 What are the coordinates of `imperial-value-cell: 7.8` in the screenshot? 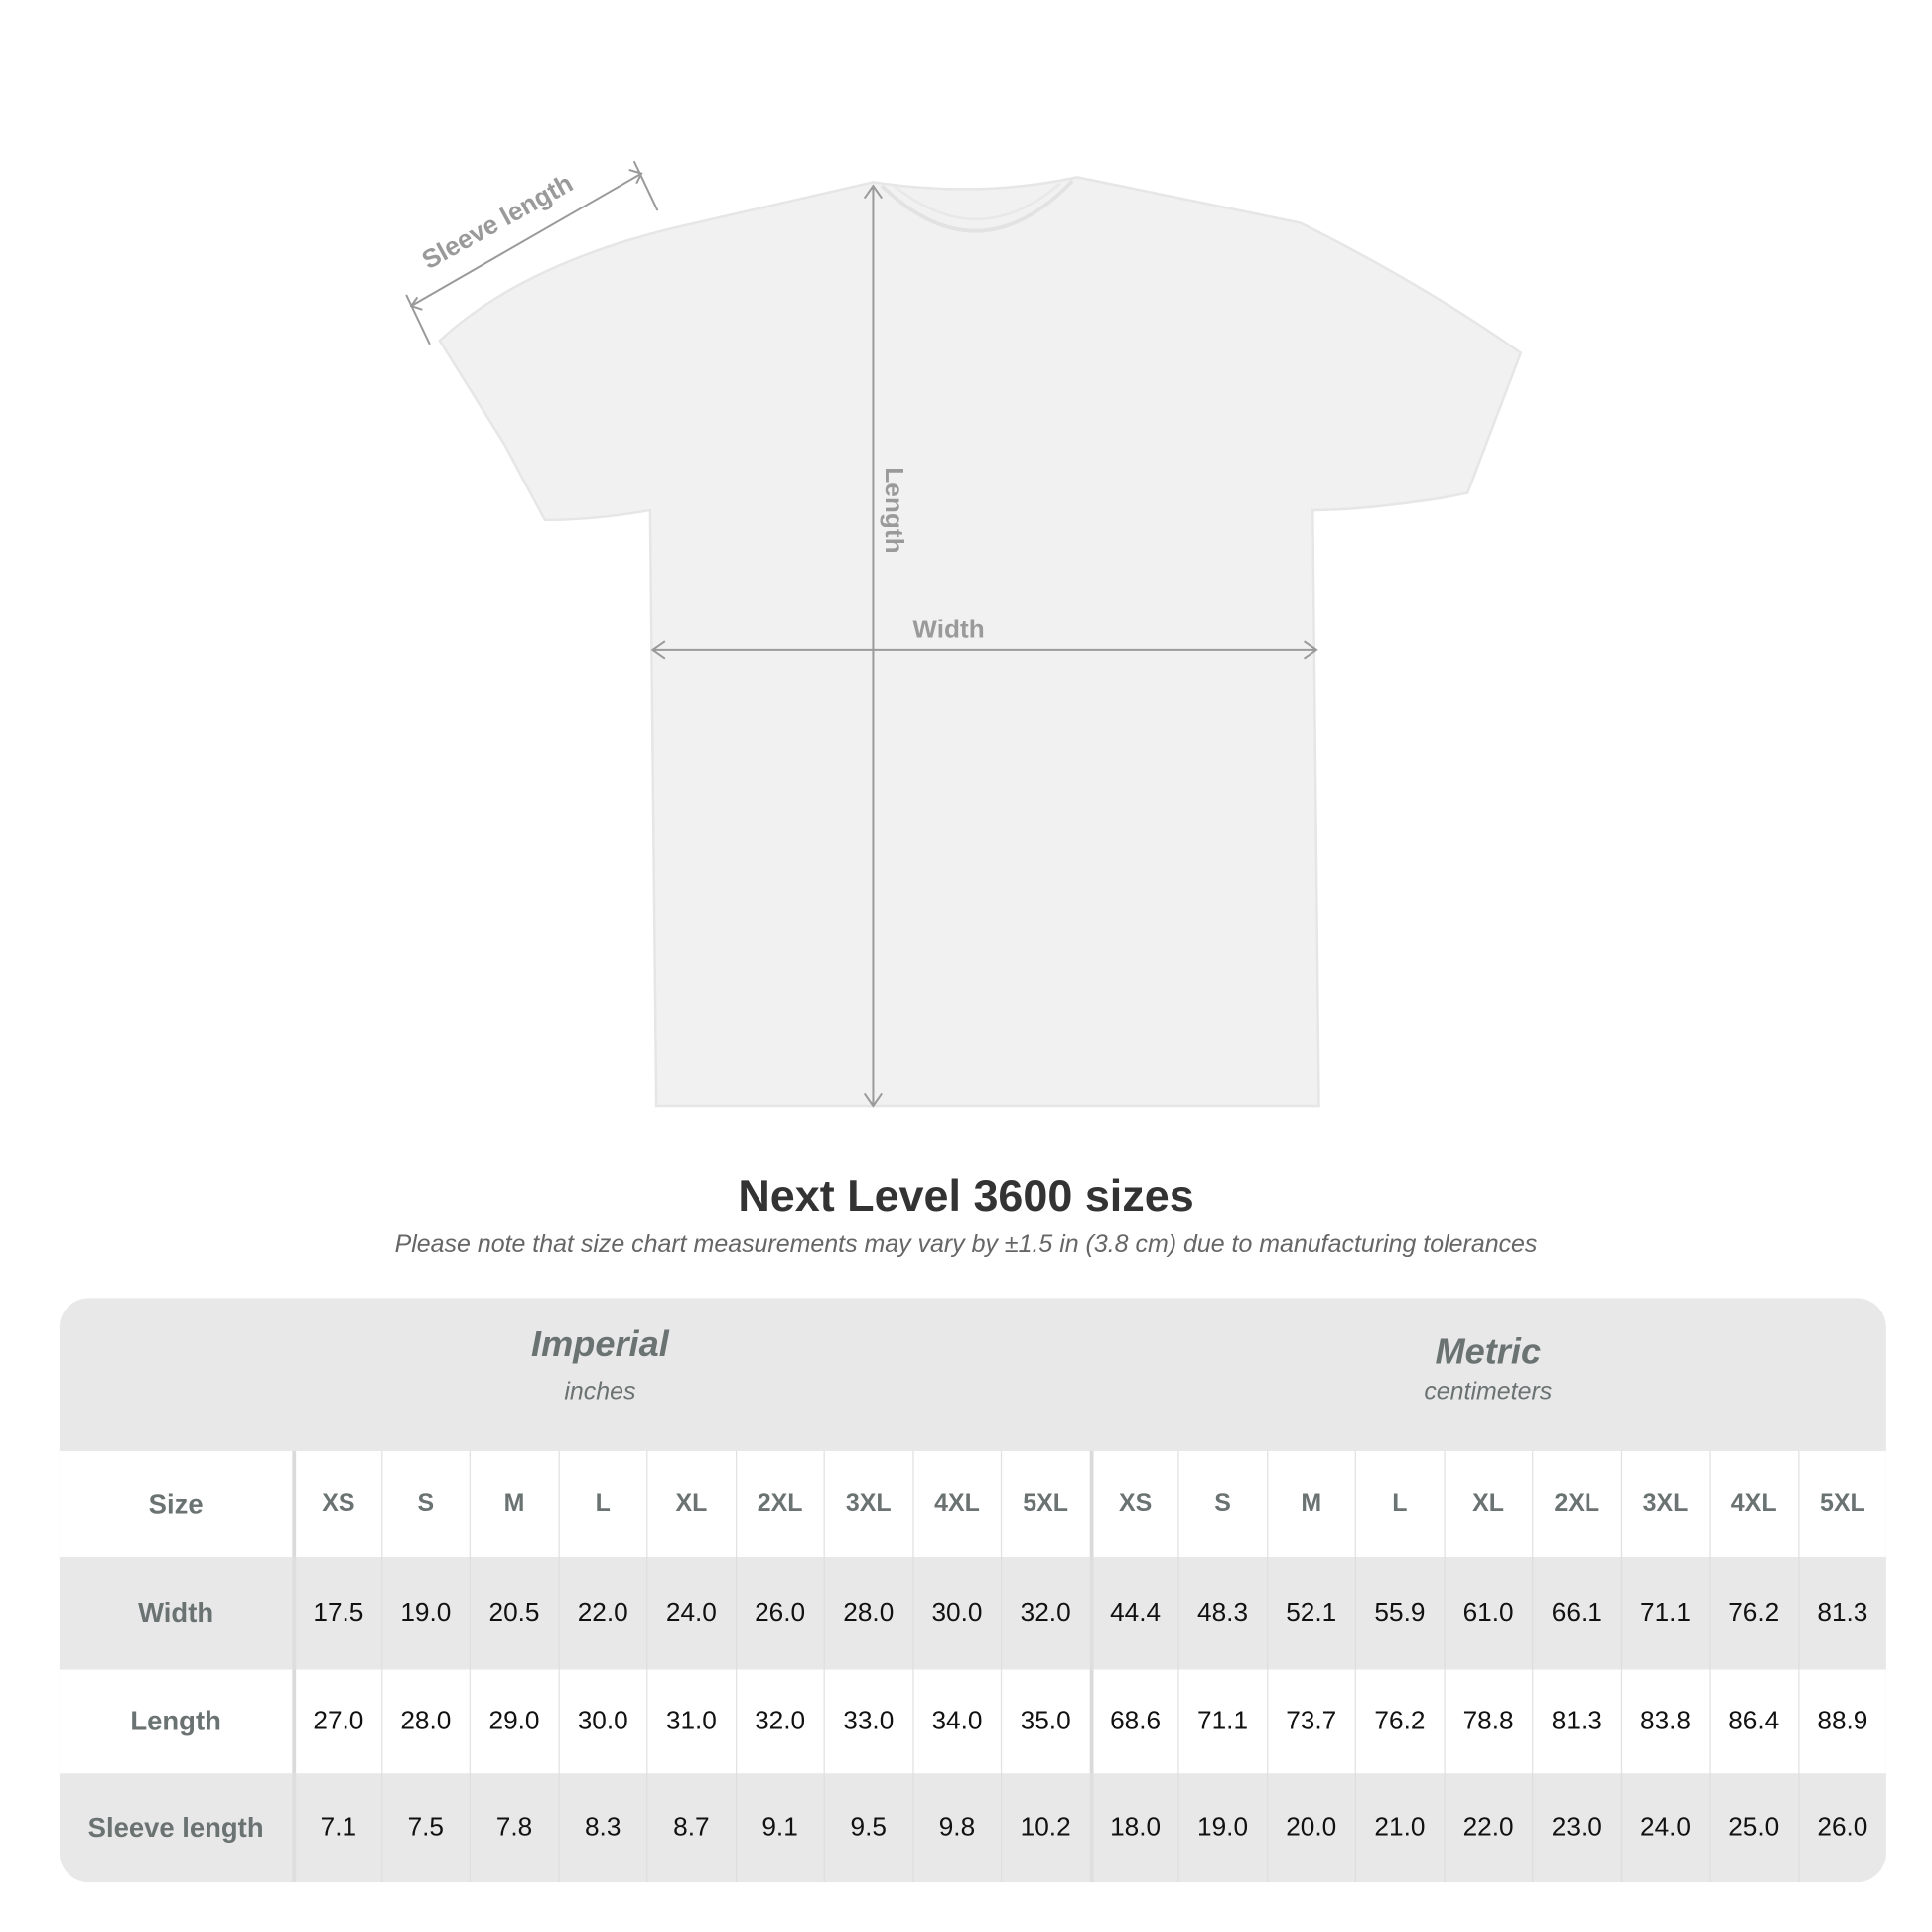 It's located at (513, 1828).